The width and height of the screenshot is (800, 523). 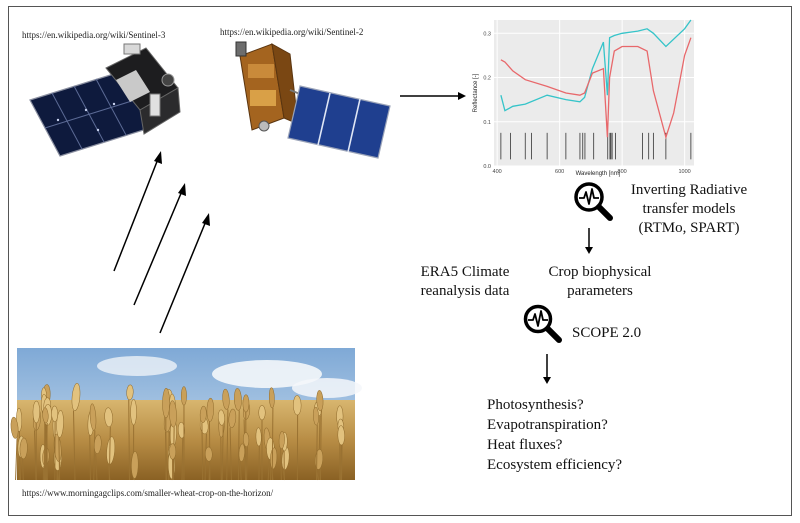 What do you see at coordinates (547, 369) in the screenshot?
I see `arrow-to-outputs` at bounding box center [547, 369].